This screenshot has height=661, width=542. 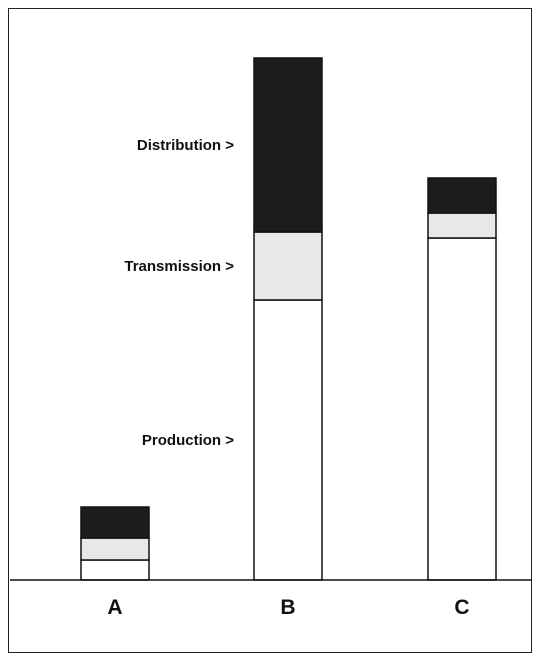 I want to click on bar-c-distribution, so click(x=462, y=195).